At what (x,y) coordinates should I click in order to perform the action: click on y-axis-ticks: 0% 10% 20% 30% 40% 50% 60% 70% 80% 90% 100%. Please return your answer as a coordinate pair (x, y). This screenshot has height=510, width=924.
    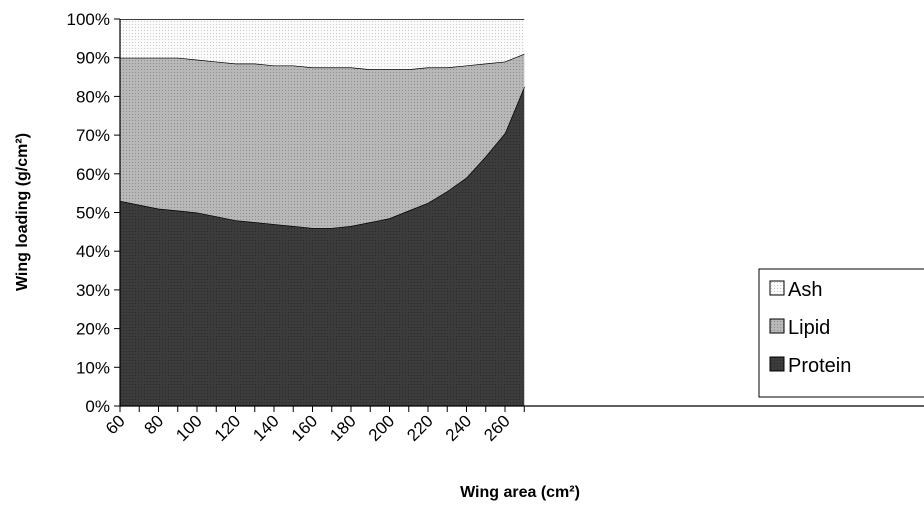
    Looking at the image, I should click on (93, 213).